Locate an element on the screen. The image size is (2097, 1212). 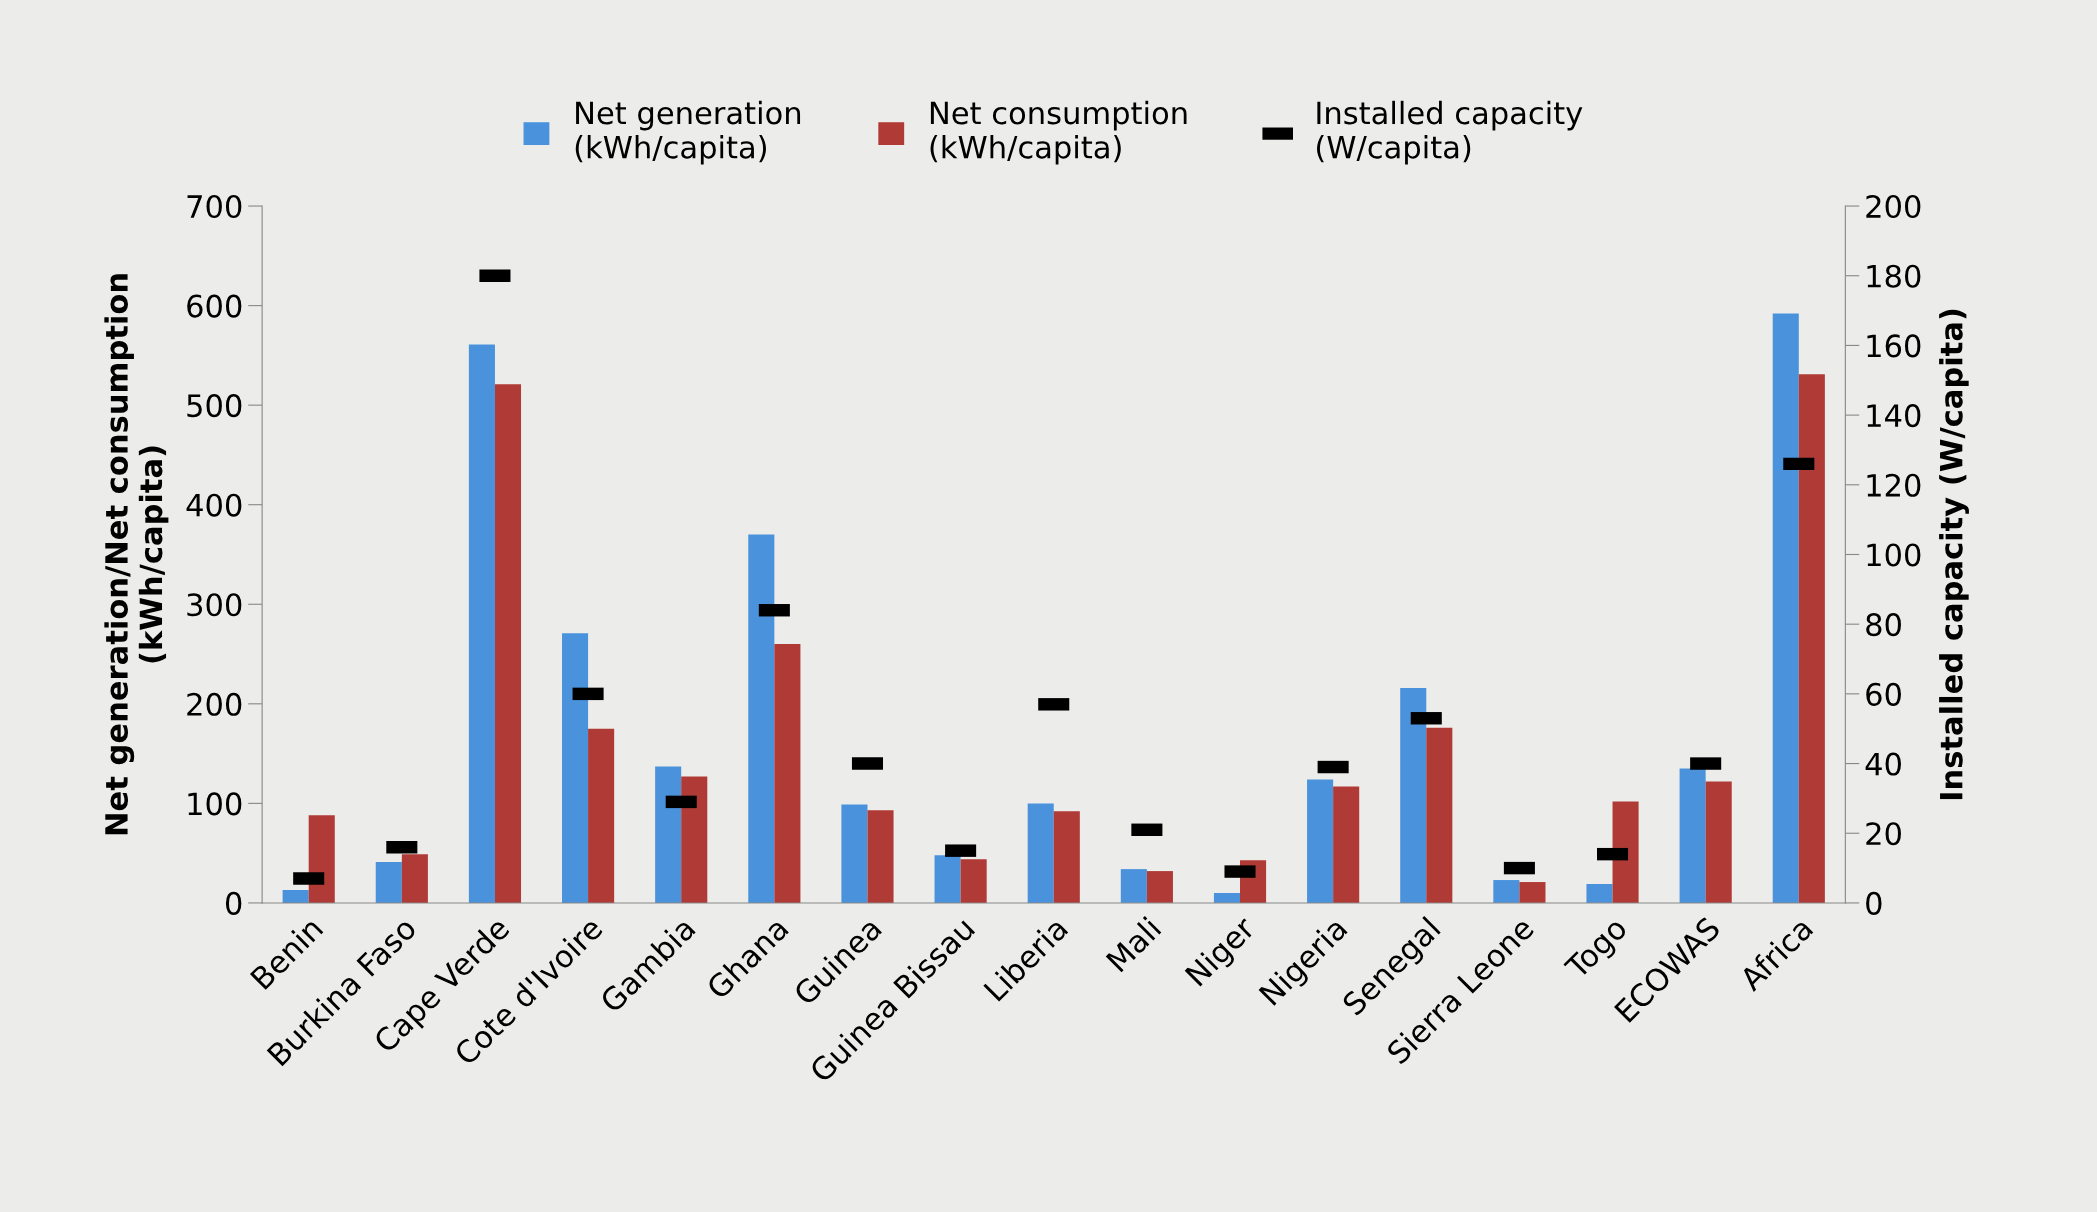
y-tick-label: 600 is located at coordinates (214, 306).